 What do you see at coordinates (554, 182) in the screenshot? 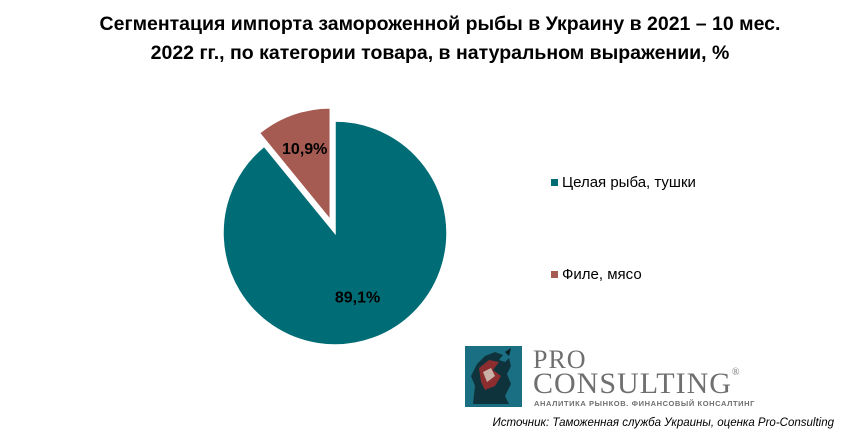
I see `legend-swatch-whole-fish` at bounding box center [554, 182].